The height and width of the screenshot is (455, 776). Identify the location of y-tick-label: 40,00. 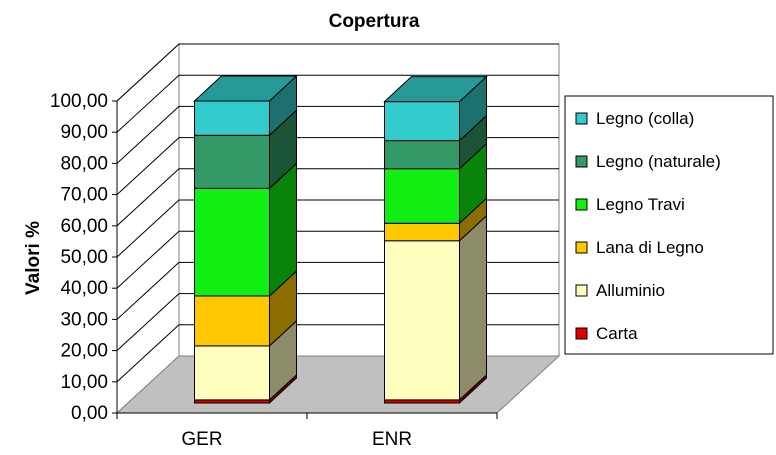
(84, 288).